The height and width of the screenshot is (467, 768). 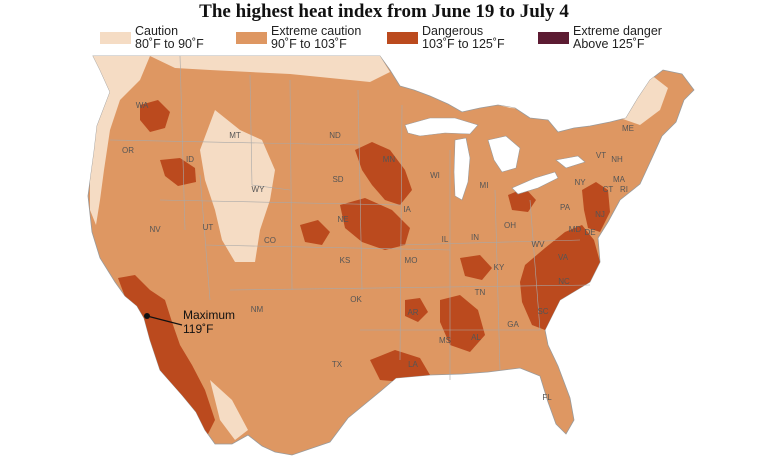 What do you see at coordinates (462, 323) in the screenshot?
I see `dangerous-region-mississippi` at bounding box center [462, 323].